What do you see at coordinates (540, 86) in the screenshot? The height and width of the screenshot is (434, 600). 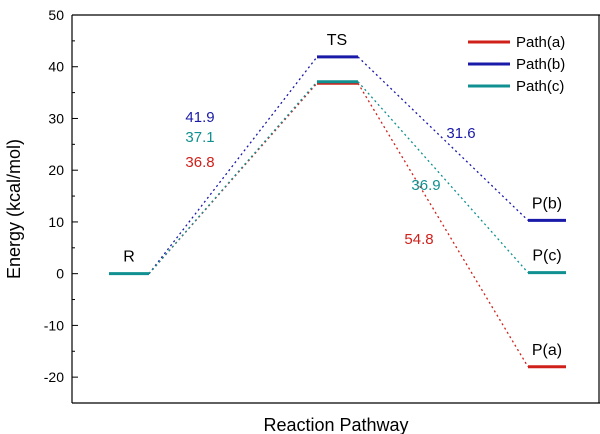 I see `legend-label-Path(c): Path(c)` at bounding box center [540, 86].